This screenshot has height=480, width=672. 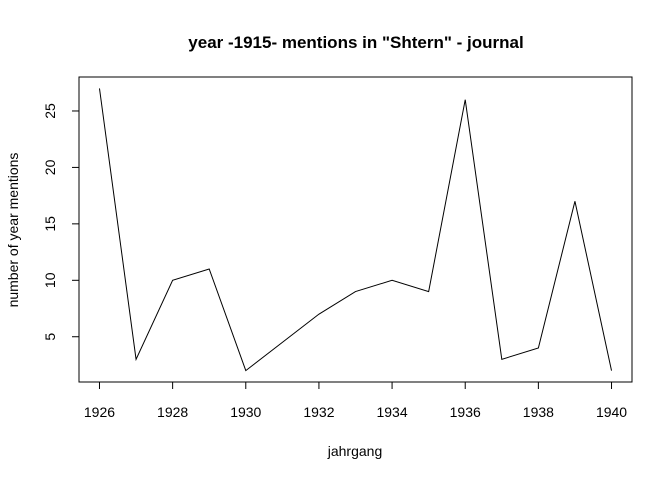 What do you see at coordinates (50, 167) in the screenshot?
I see `y-tick-label: 20` at bounding box center [50, 167].